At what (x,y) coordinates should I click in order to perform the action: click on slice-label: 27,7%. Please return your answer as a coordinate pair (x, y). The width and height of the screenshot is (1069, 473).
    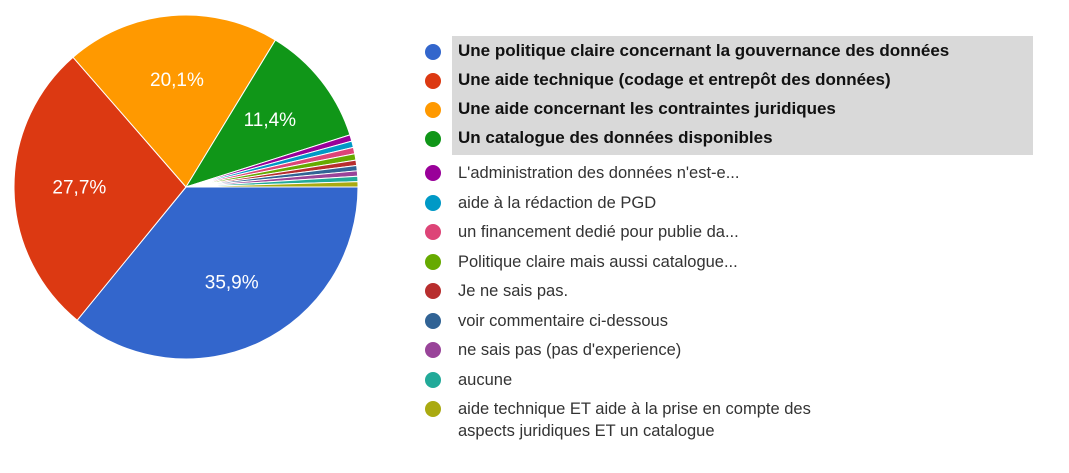
    Looking at the image, I should click on (79, 188).